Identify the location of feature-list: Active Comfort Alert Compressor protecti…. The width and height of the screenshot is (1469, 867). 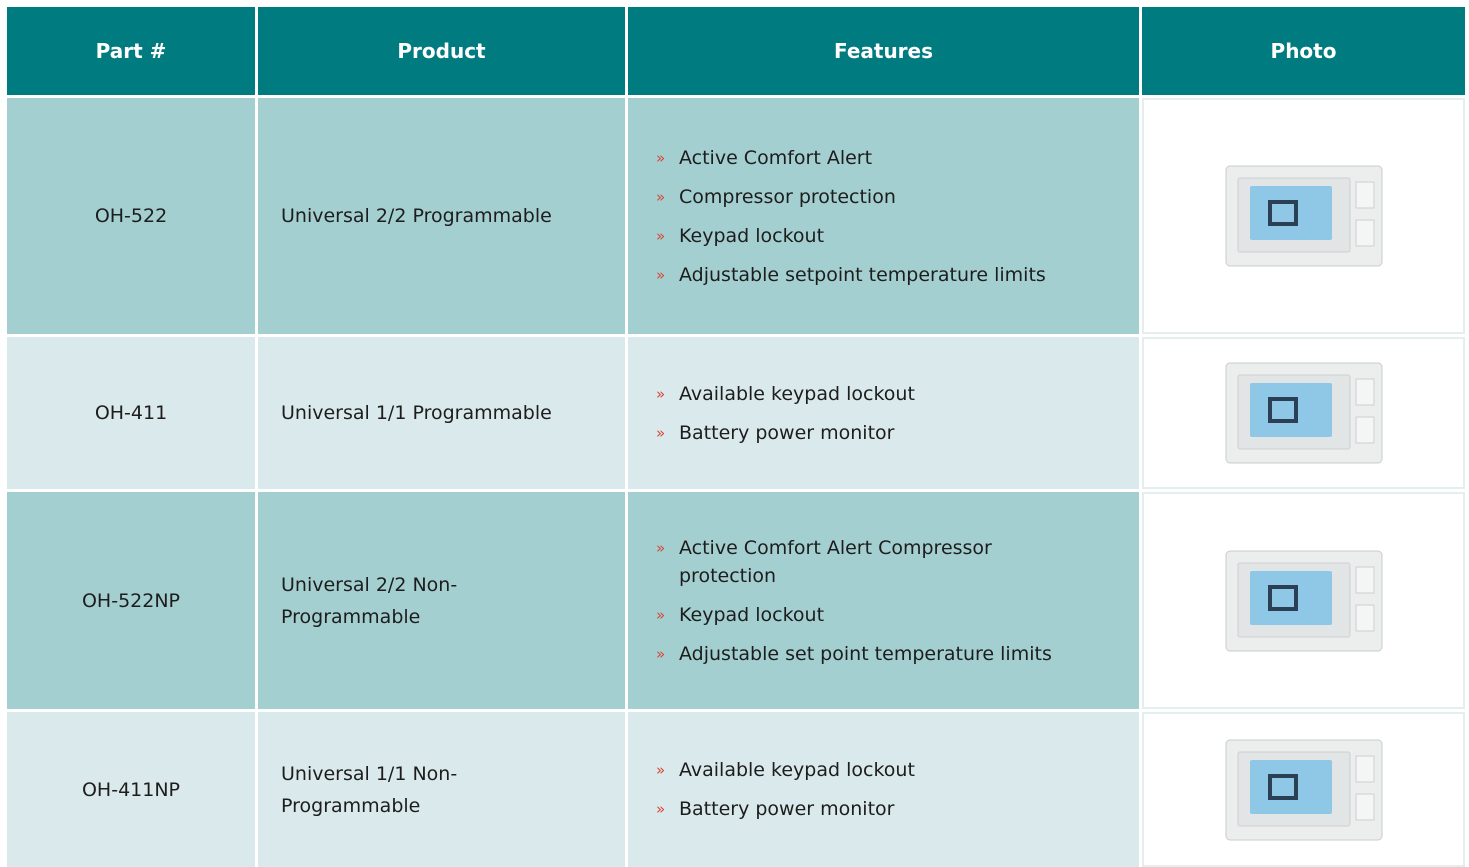
(871, 601).